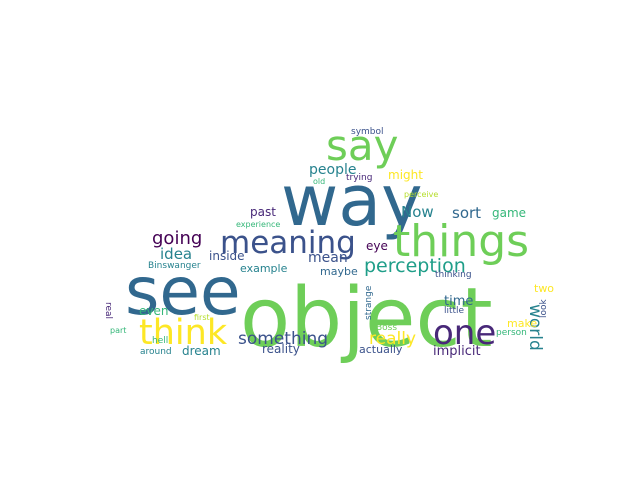  I want to click on word-see: see, so click(183, 291).